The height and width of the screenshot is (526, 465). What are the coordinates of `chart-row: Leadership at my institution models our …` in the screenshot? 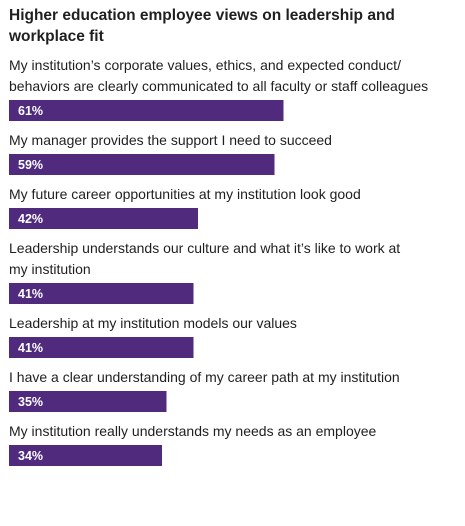 It's located at (153, 336).